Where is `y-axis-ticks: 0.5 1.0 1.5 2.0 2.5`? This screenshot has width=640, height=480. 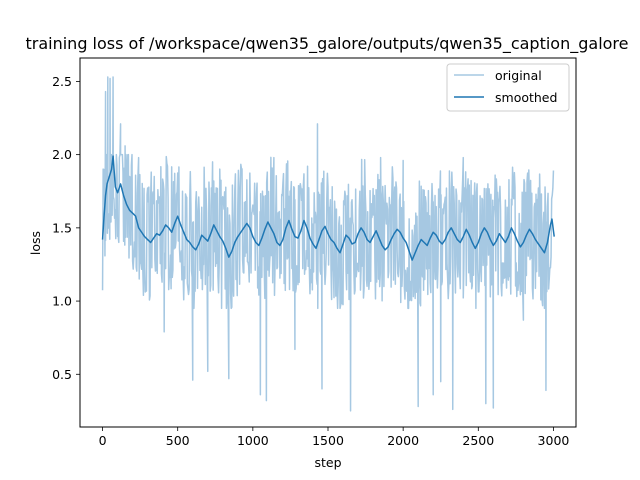 y-axis-ticks: 0.5 1.0 1.5 2.0 2.5 is located at coordinates (66, 228).